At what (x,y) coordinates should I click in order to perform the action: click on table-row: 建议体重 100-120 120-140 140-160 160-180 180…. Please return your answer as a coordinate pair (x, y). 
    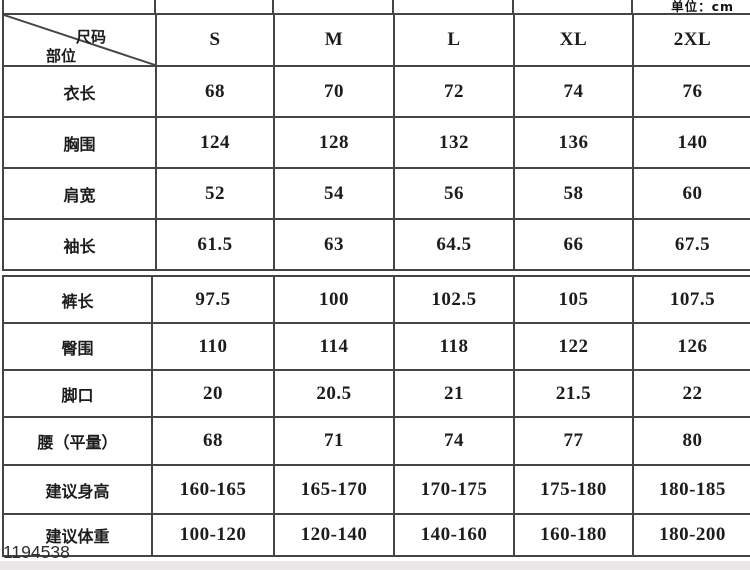
    Looking at the image, I should click on (376, 535).